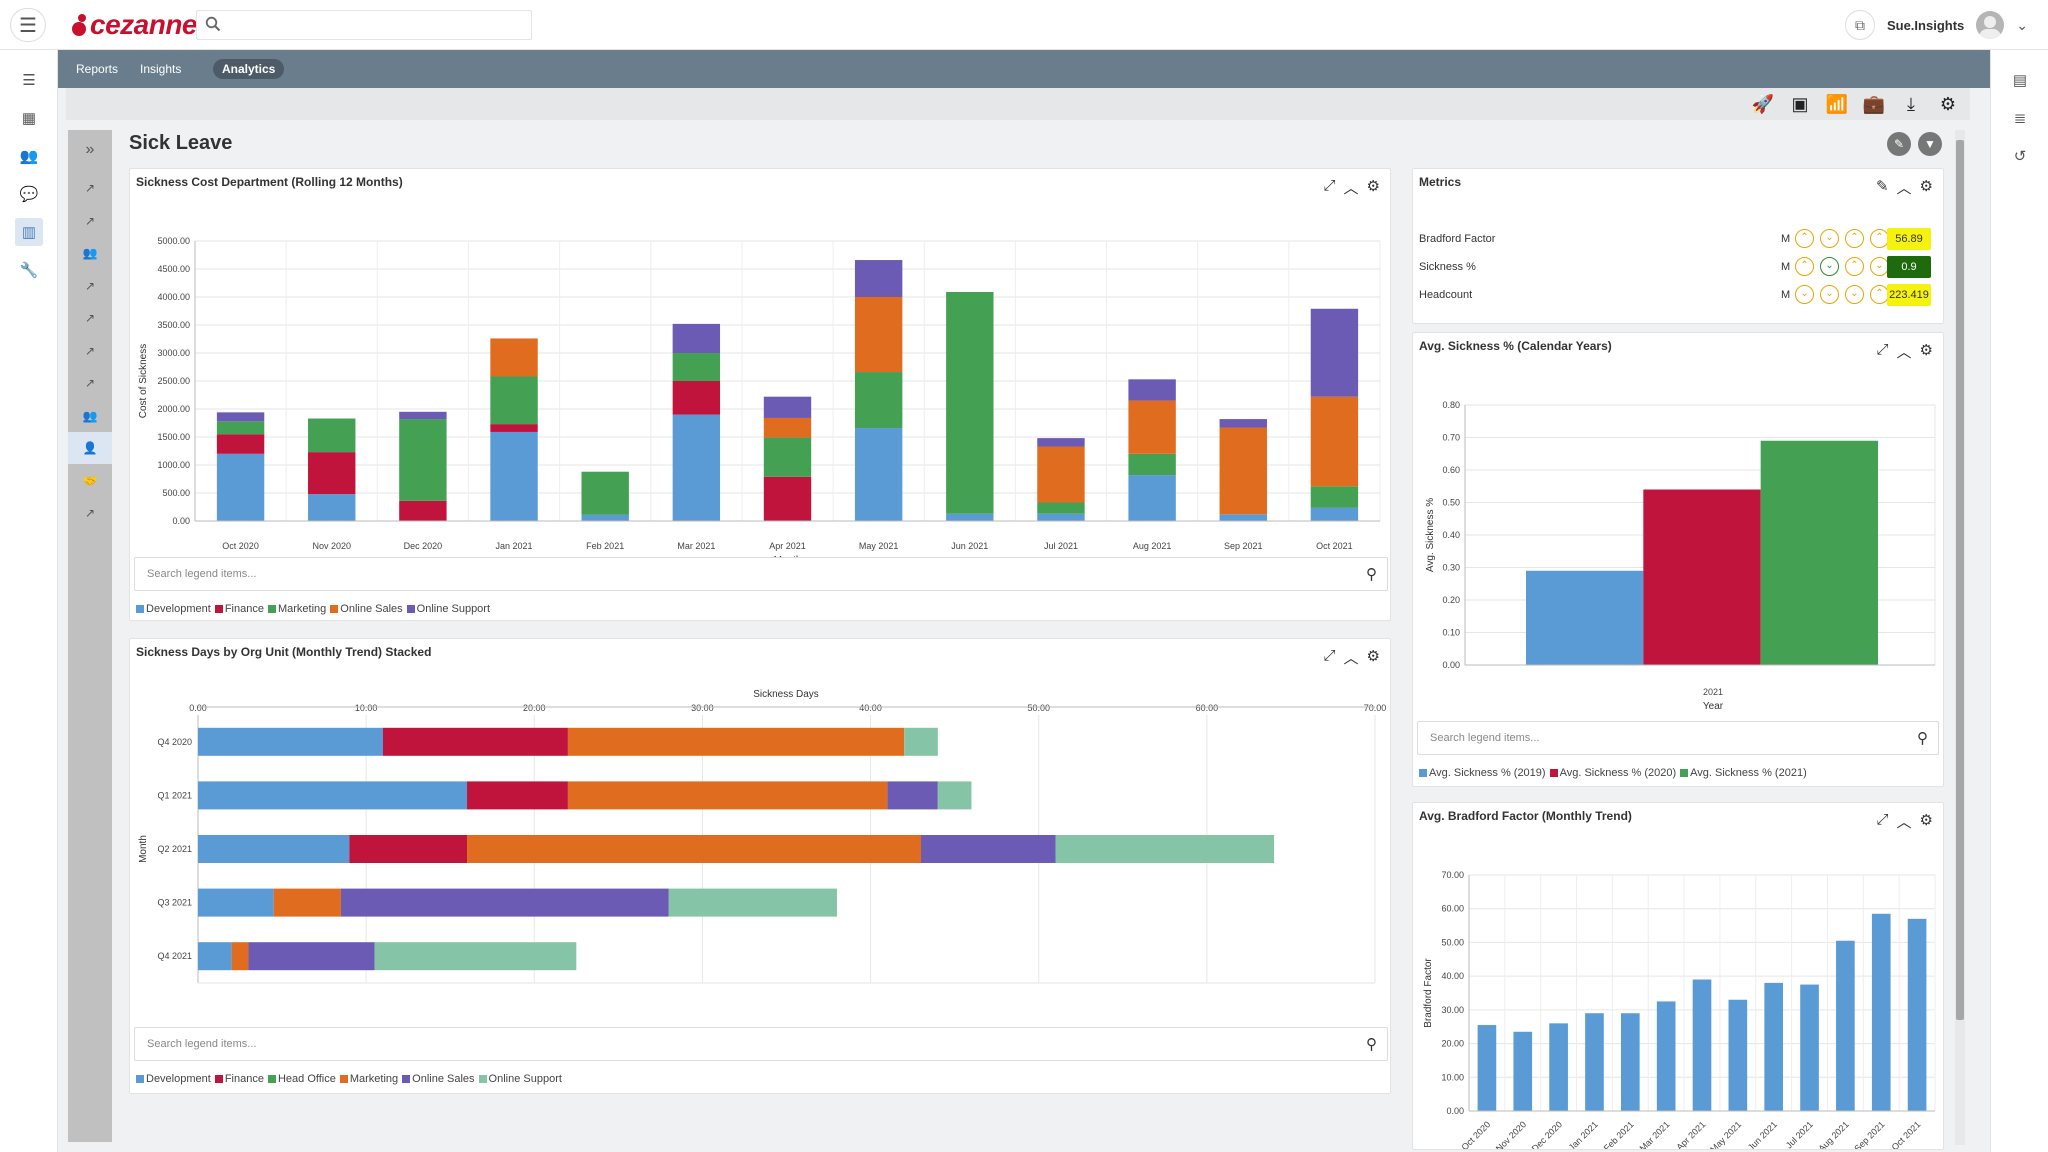 The width and height of the screenshot is (2048, 1152). Describe the element at coordinates (525, 1079) in the screenshot. I see `legend-label: Online Support` at that location.